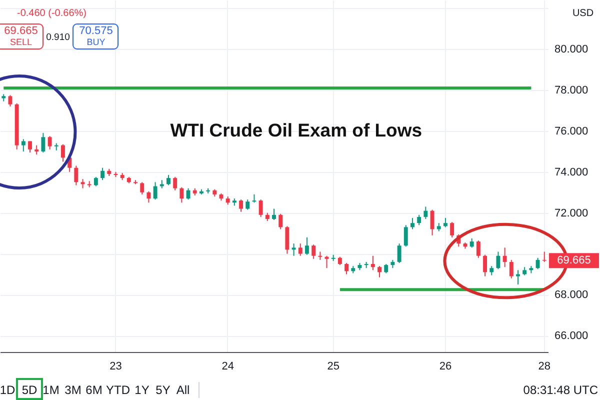 The height and width of the screenshot is (400, 600). What do you see at coordinates (571, 90) in the screenshot?
I see `y-tick-label: 78.000` at bounding box center [571, 90].